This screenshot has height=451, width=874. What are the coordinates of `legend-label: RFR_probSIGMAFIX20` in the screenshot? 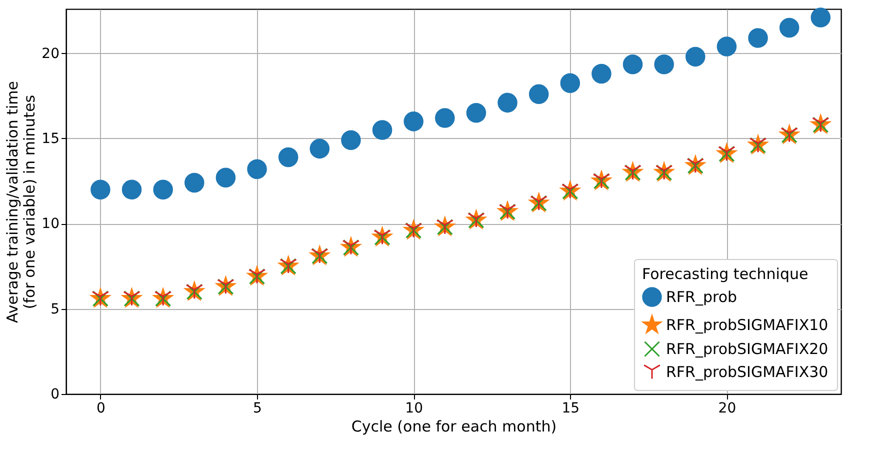 It's located at (747, 349).